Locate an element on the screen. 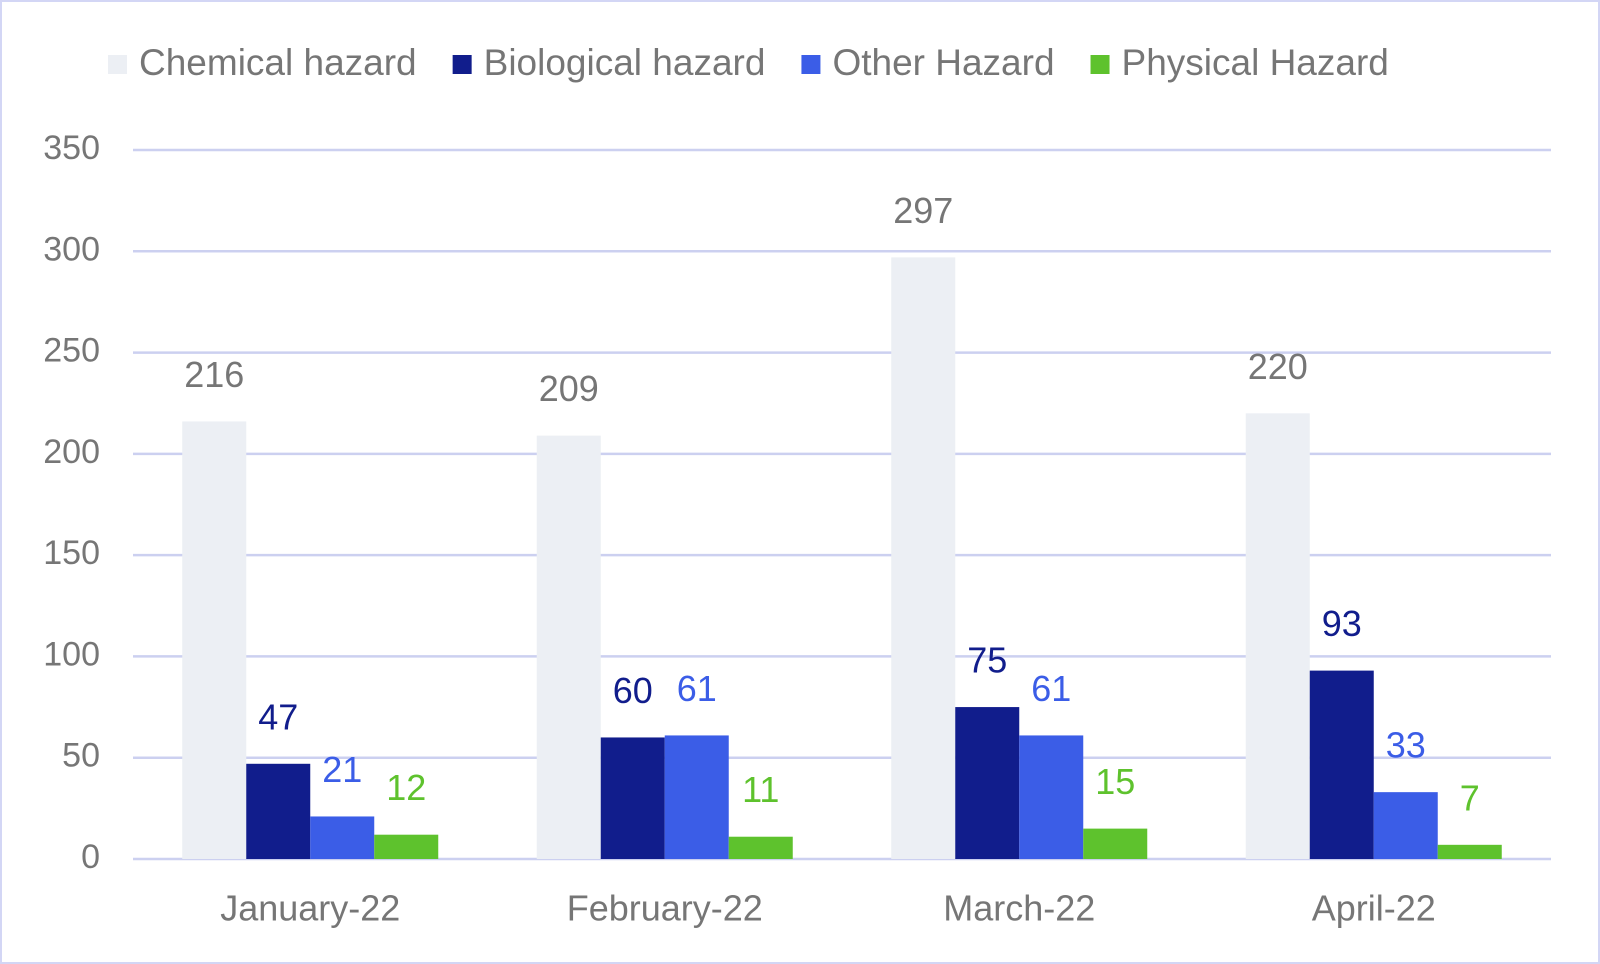  value-label: 93 is located at coordinates (1342, 623).